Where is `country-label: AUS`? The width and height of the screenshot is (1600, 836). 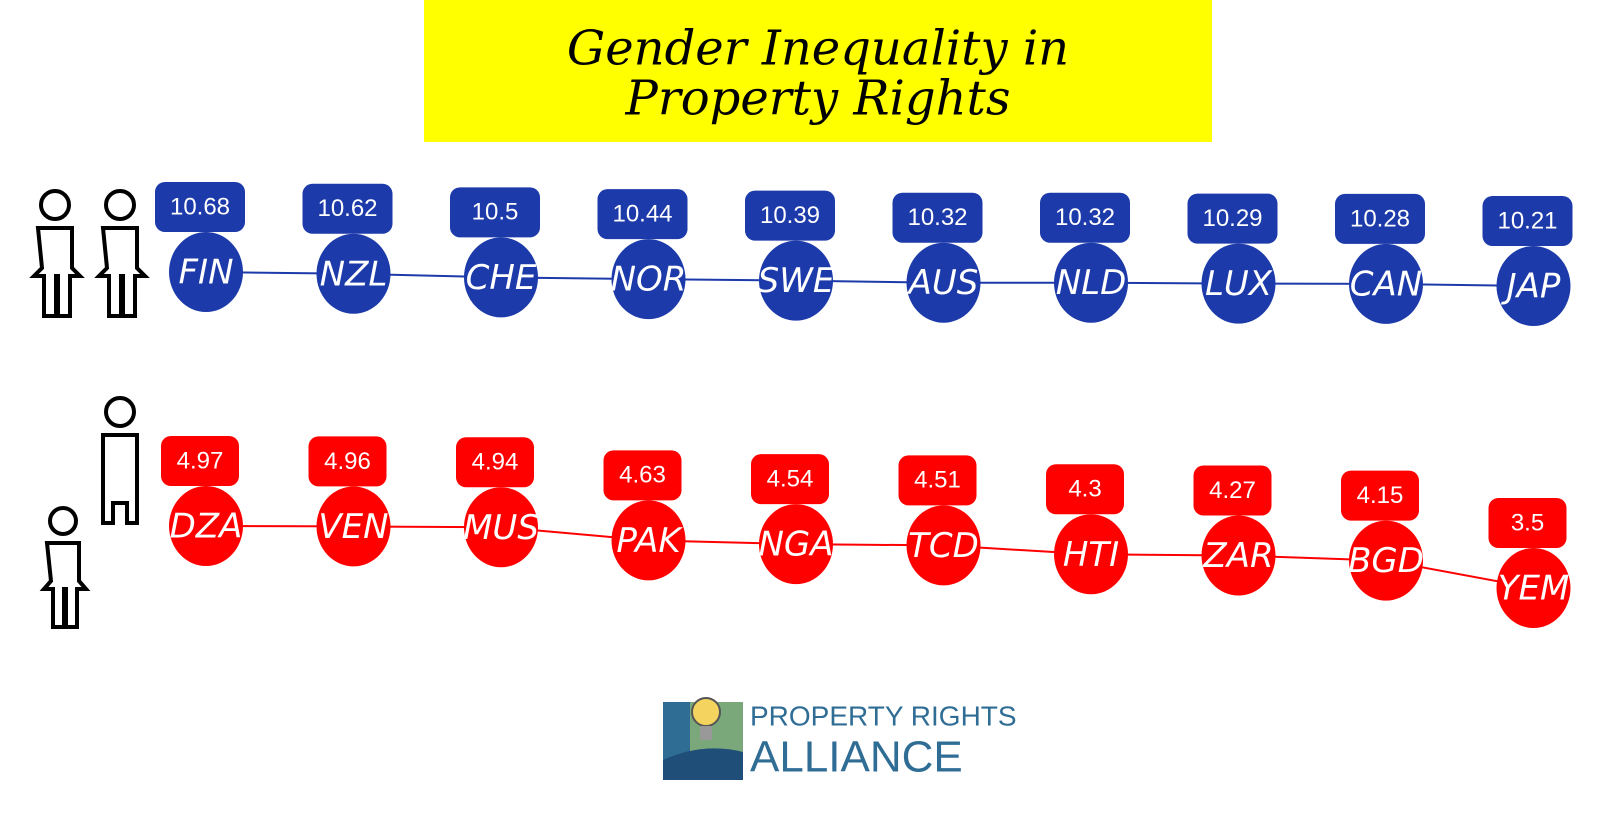 country-label: AUS is located at coordinates (943, 283).